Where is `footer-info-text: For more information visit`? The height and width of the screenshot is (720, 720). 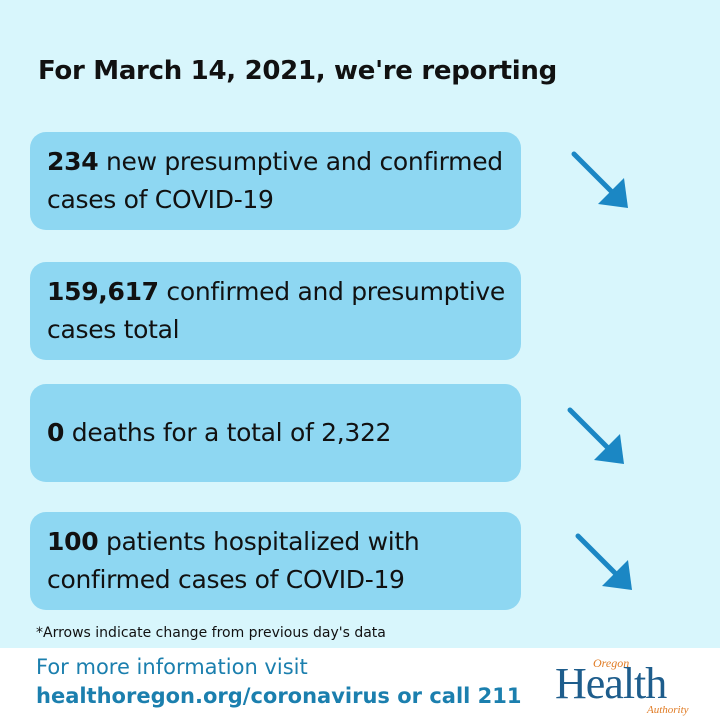
footer-info-text: For more information visit is located at coordinates (172, 667).